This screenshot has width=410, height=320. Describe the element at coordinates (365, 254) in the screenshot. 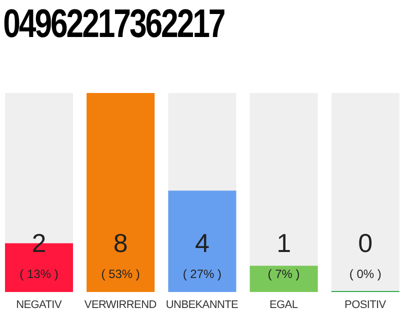

I see `data-label: 0 ( 0% )` at that location.